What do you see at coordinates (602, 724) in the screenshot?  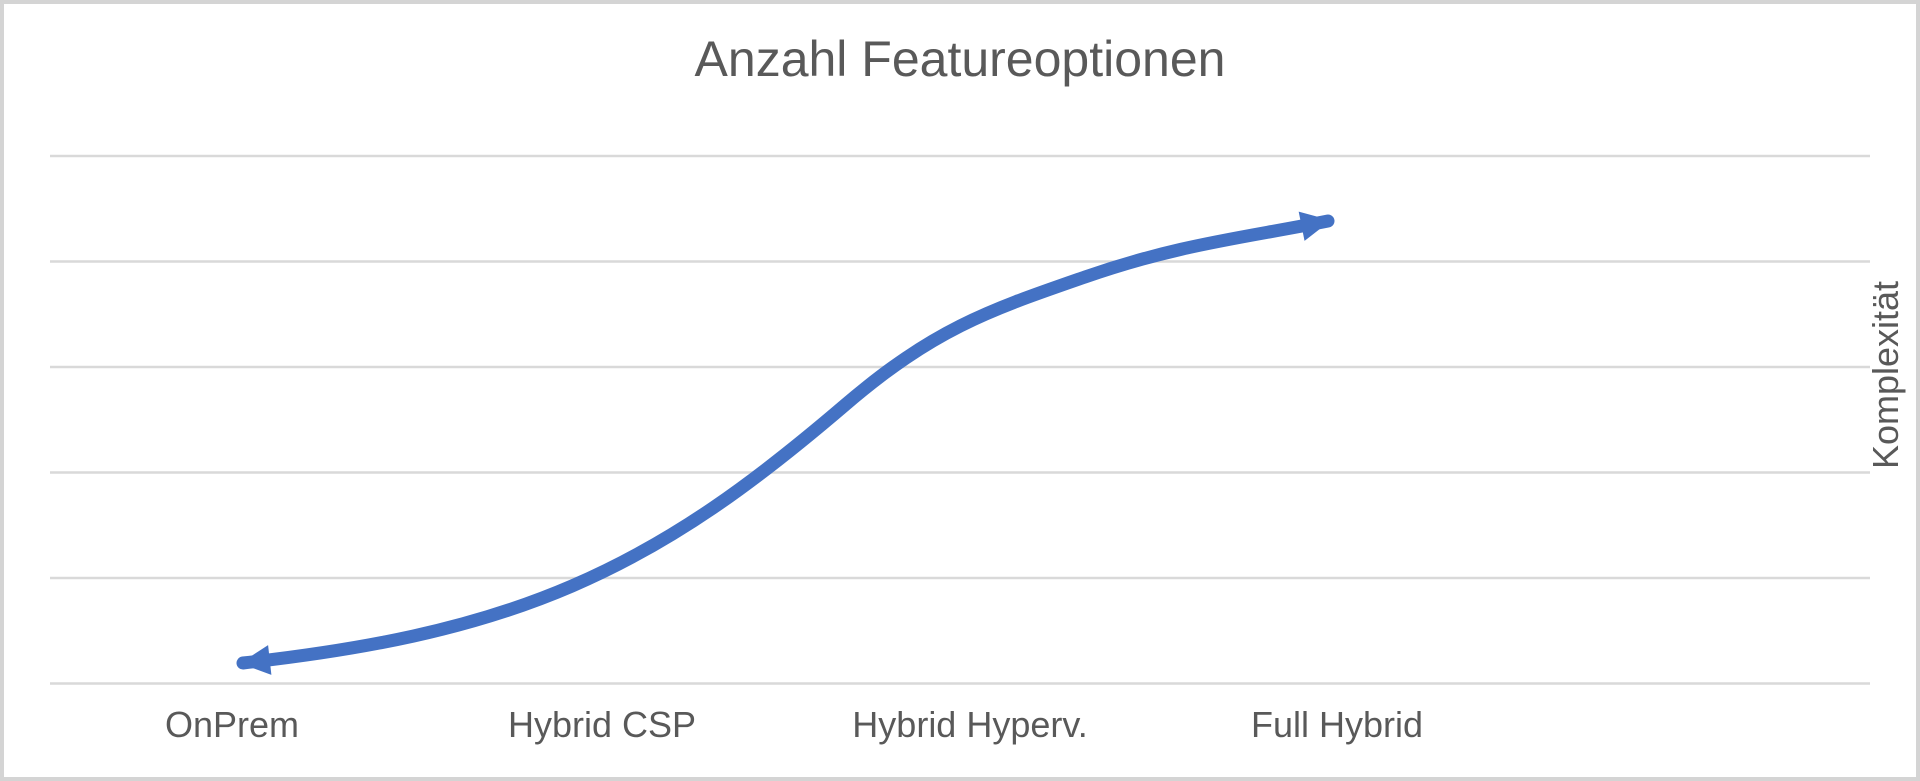 I see `x-axis-label-hybrid-csp: Hybrid CSP` at bounding box center [602, 724].